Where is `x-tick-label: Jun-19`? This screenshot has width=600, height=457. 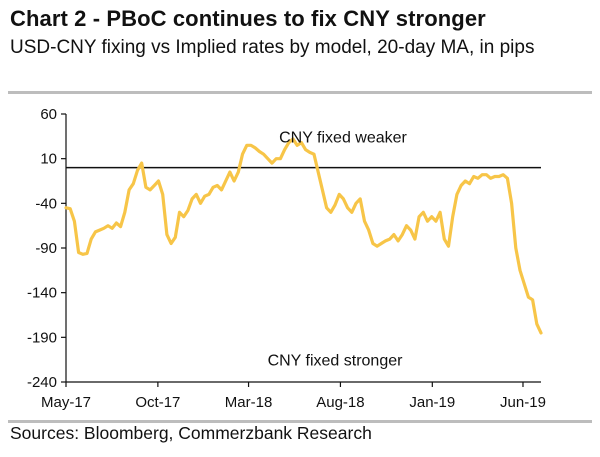
x-tick-label: Jun-19 is located at coordinates (523, 402).